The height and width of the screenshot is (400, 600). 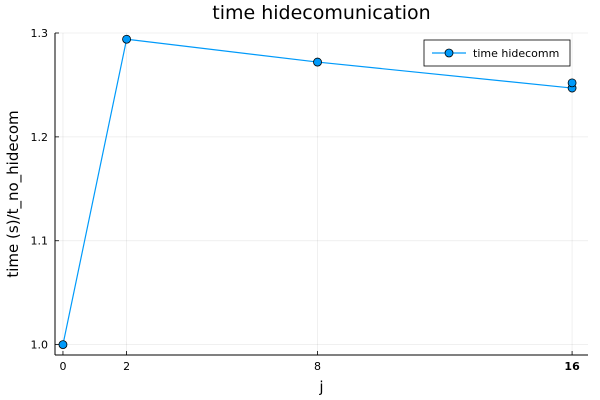 I want to click on legend: time hidecomm, so click(x=497, y=53).